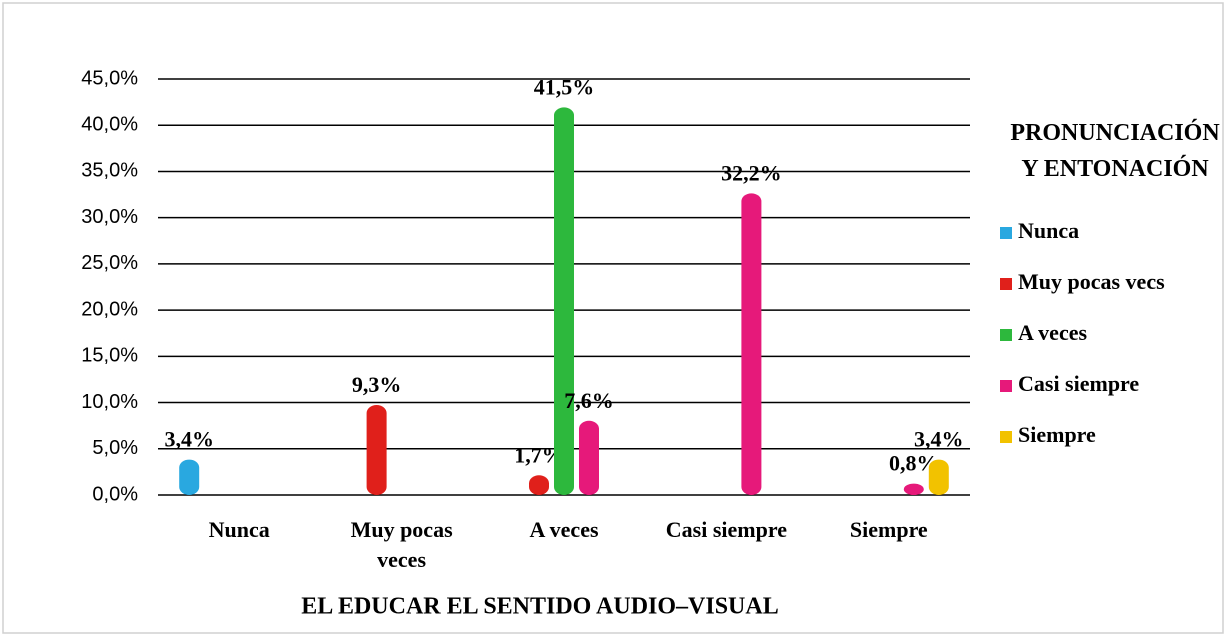 This screenshot has width=1227, height=637. Describe the element at coordinates (109, 263) in the screenshot. I see `y-tick-label: 25,0%` at that location.